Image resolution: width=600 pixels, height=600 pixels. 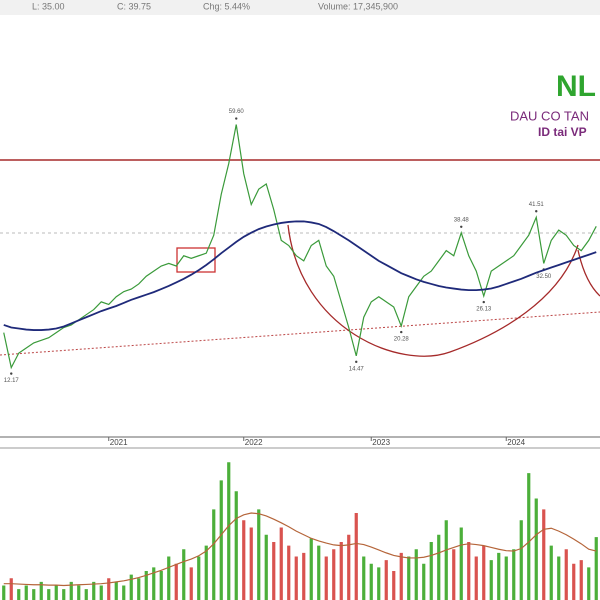 What do you see at coordinates (48, 6) in the screenshot?
I see `header-low: L: 35.00` at bounding box center [48, 6].